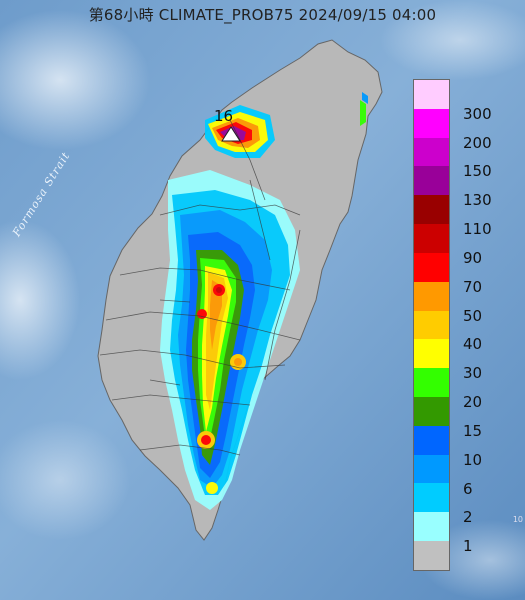 The height and width of the screenshot is (600, 525). What do you see at coordinates (477, 113) in the screenshot?
I see `legend-label: 300` at bounding box center [477, 113].